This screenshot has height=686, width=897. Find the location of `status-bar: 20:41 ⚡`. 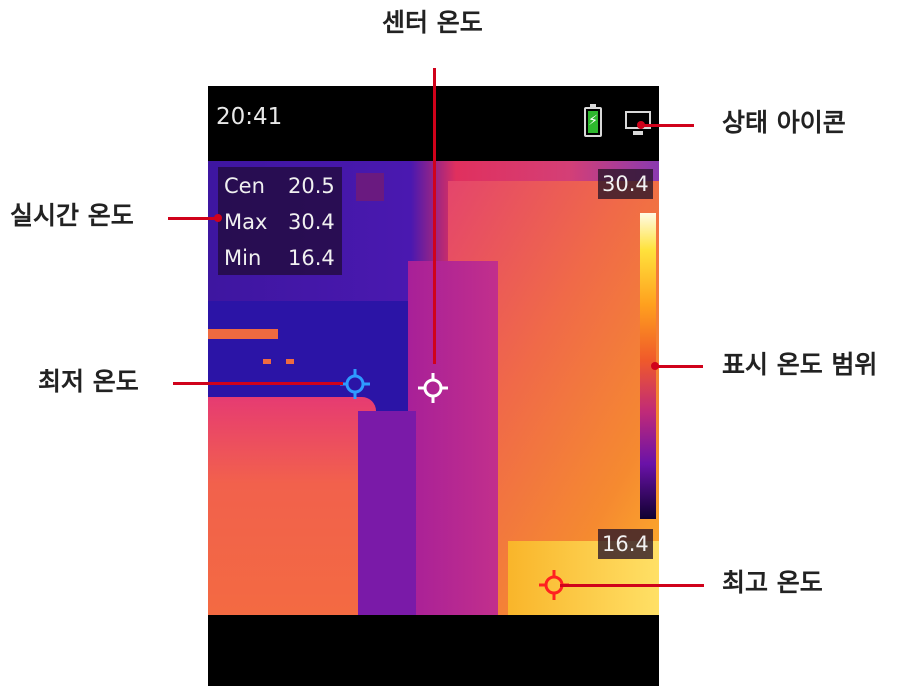

status-bar: 20:41 ⚡ is located at coordinates (433, 123).